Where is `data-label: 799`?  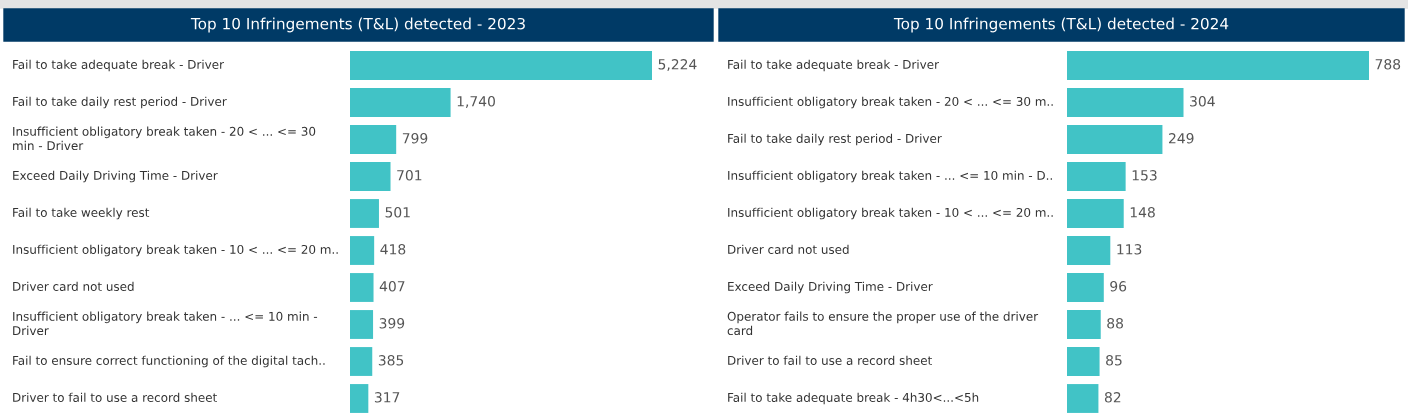
data-label: 799 is located at coordinates (415, 138).